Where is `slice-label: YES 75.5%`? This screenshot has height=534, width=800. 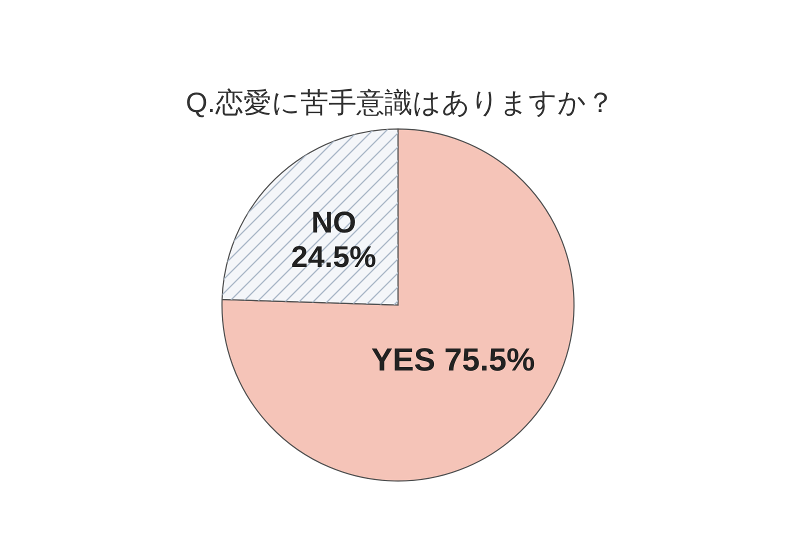
slice-label: YES 75.5% is located at coordinates (453, 359).